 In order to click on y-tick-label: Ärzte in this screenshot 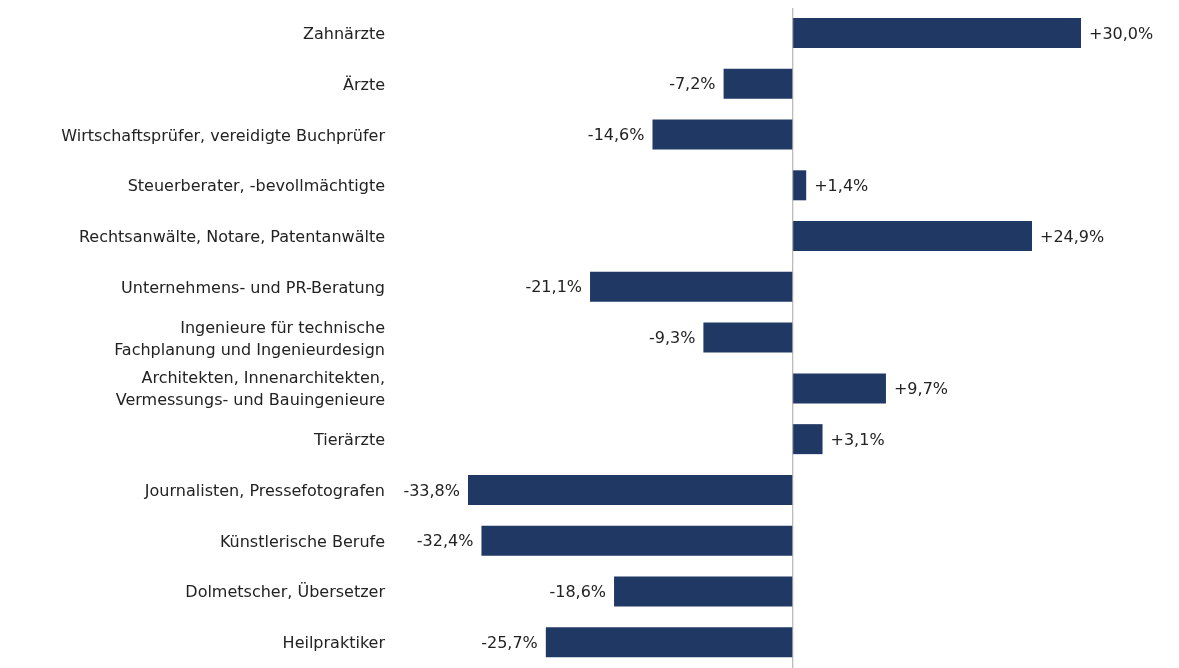, I will do `click(363, 84)`.